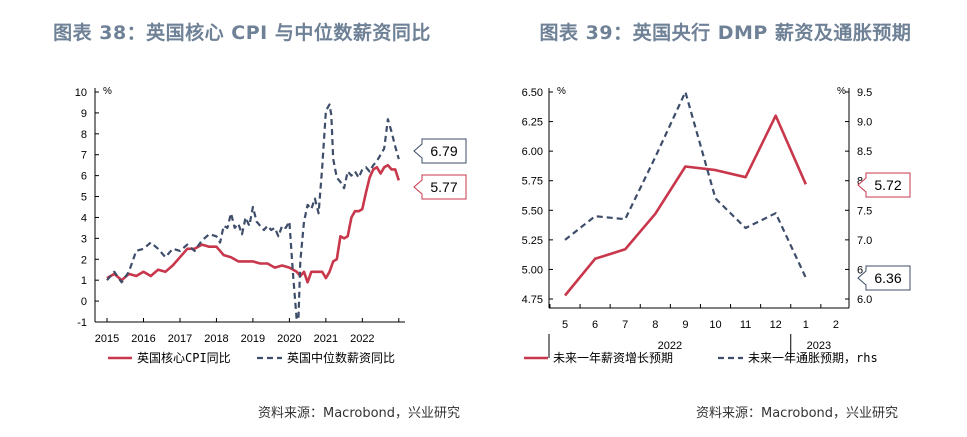 The image size is (967, 437). What do you see at coordinates (864, 93) in the screenshot?
I see `y-tick-label-right: 9.5` at bounding box center [864, 93].